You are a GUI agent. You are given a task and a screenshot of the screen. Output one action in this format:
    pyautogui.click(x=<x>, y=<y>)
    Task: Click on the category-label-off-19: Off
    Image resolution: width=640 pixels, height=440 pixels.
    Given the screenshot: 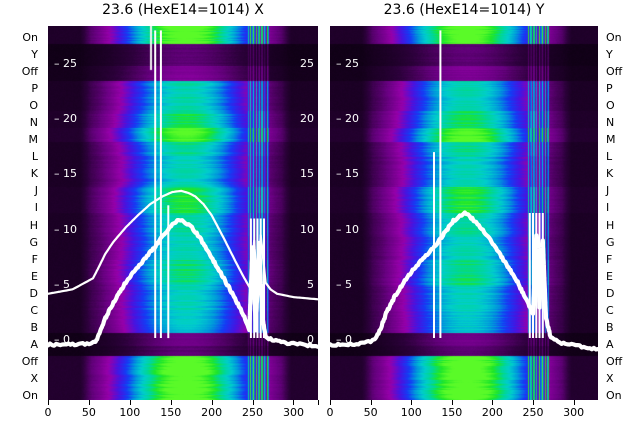 What is the action you would take?
    pyautogui.click(x=29, y=361)
    